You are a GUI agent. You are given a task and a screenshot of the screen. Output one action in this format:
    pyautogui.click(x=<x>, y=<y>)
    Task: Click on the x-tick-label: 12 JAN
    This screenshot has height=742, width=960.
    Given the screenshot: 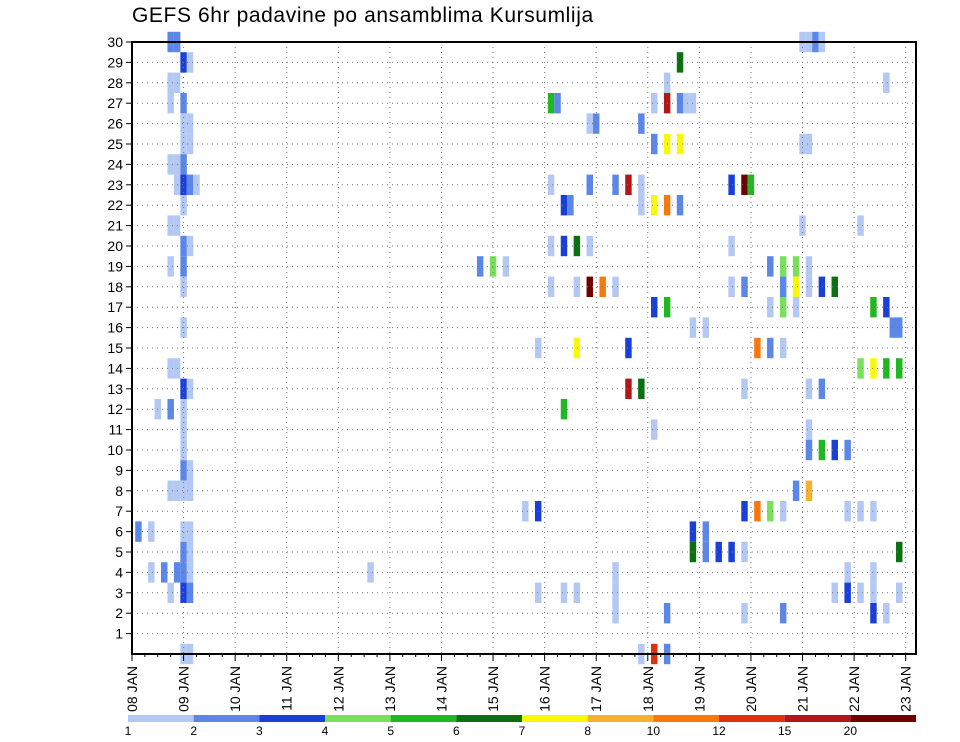 What is the action you would take?
    pyautogui.click(x=338, y=689)
    